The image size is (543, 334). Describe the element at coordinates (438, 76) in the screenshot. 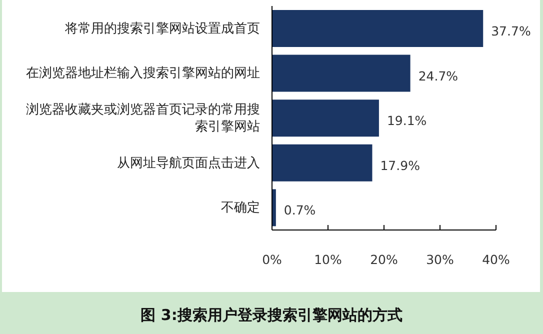

I see `data-label: 24.7%` at that location.